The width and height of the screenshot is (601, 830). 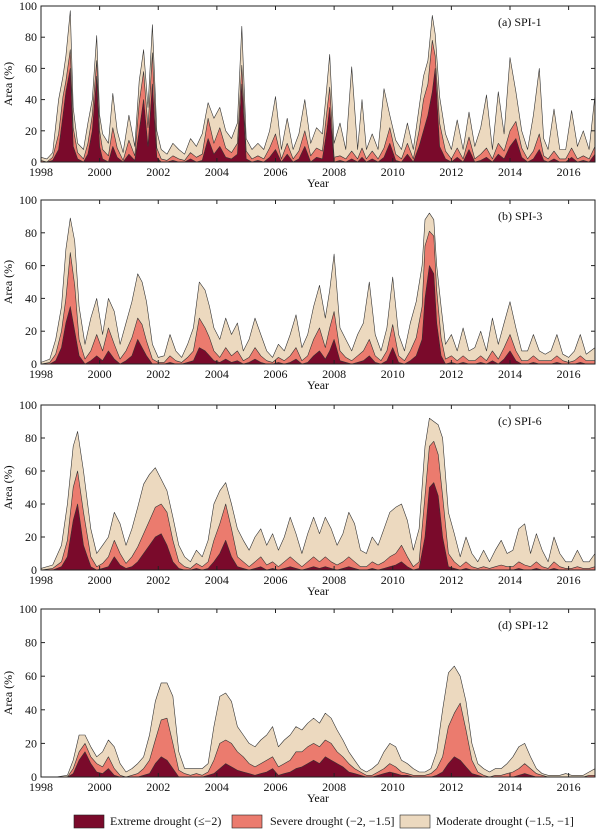 I want to click on legend-swatch-severe, so click(x=247, y=821).